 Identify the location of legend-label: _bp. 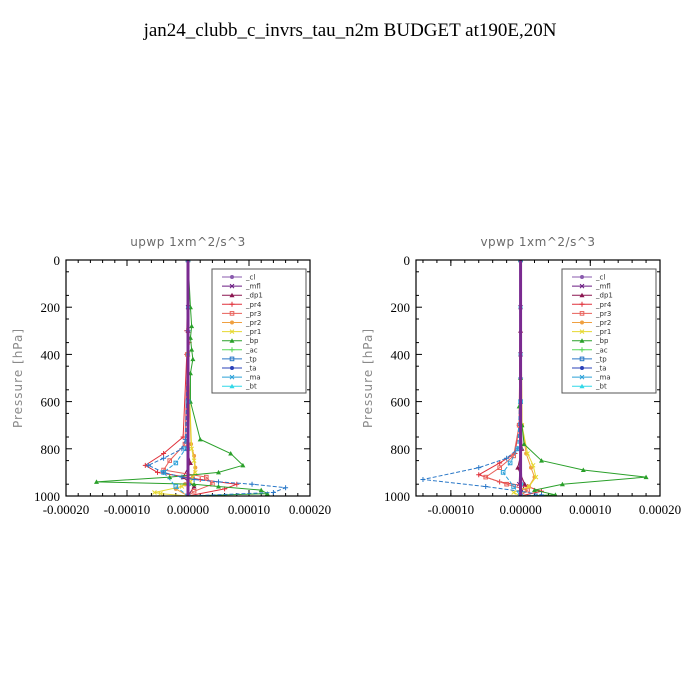
(252, 341).